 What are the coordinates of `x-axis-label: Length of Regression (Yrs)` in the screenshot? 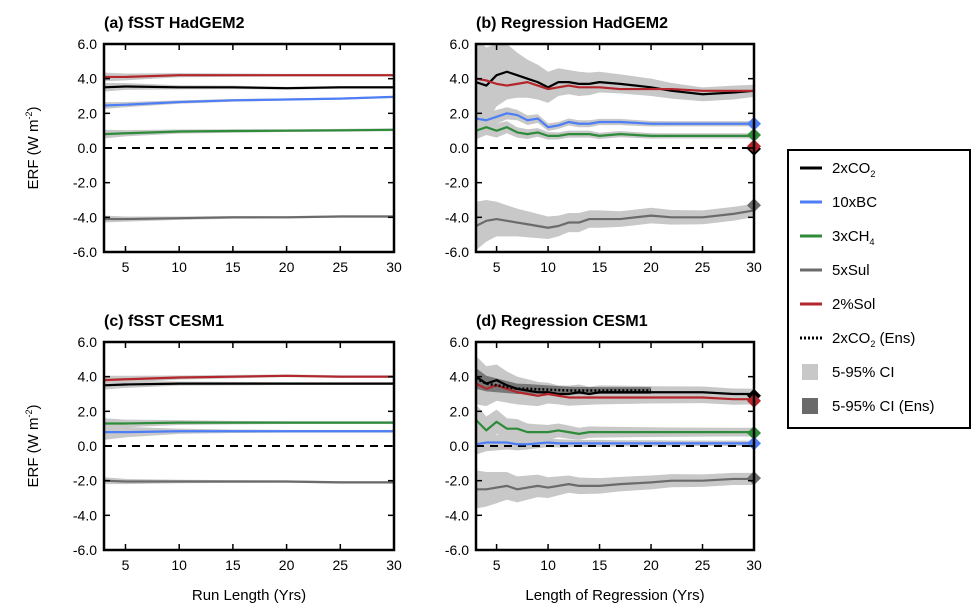 It's located at (614, 595).